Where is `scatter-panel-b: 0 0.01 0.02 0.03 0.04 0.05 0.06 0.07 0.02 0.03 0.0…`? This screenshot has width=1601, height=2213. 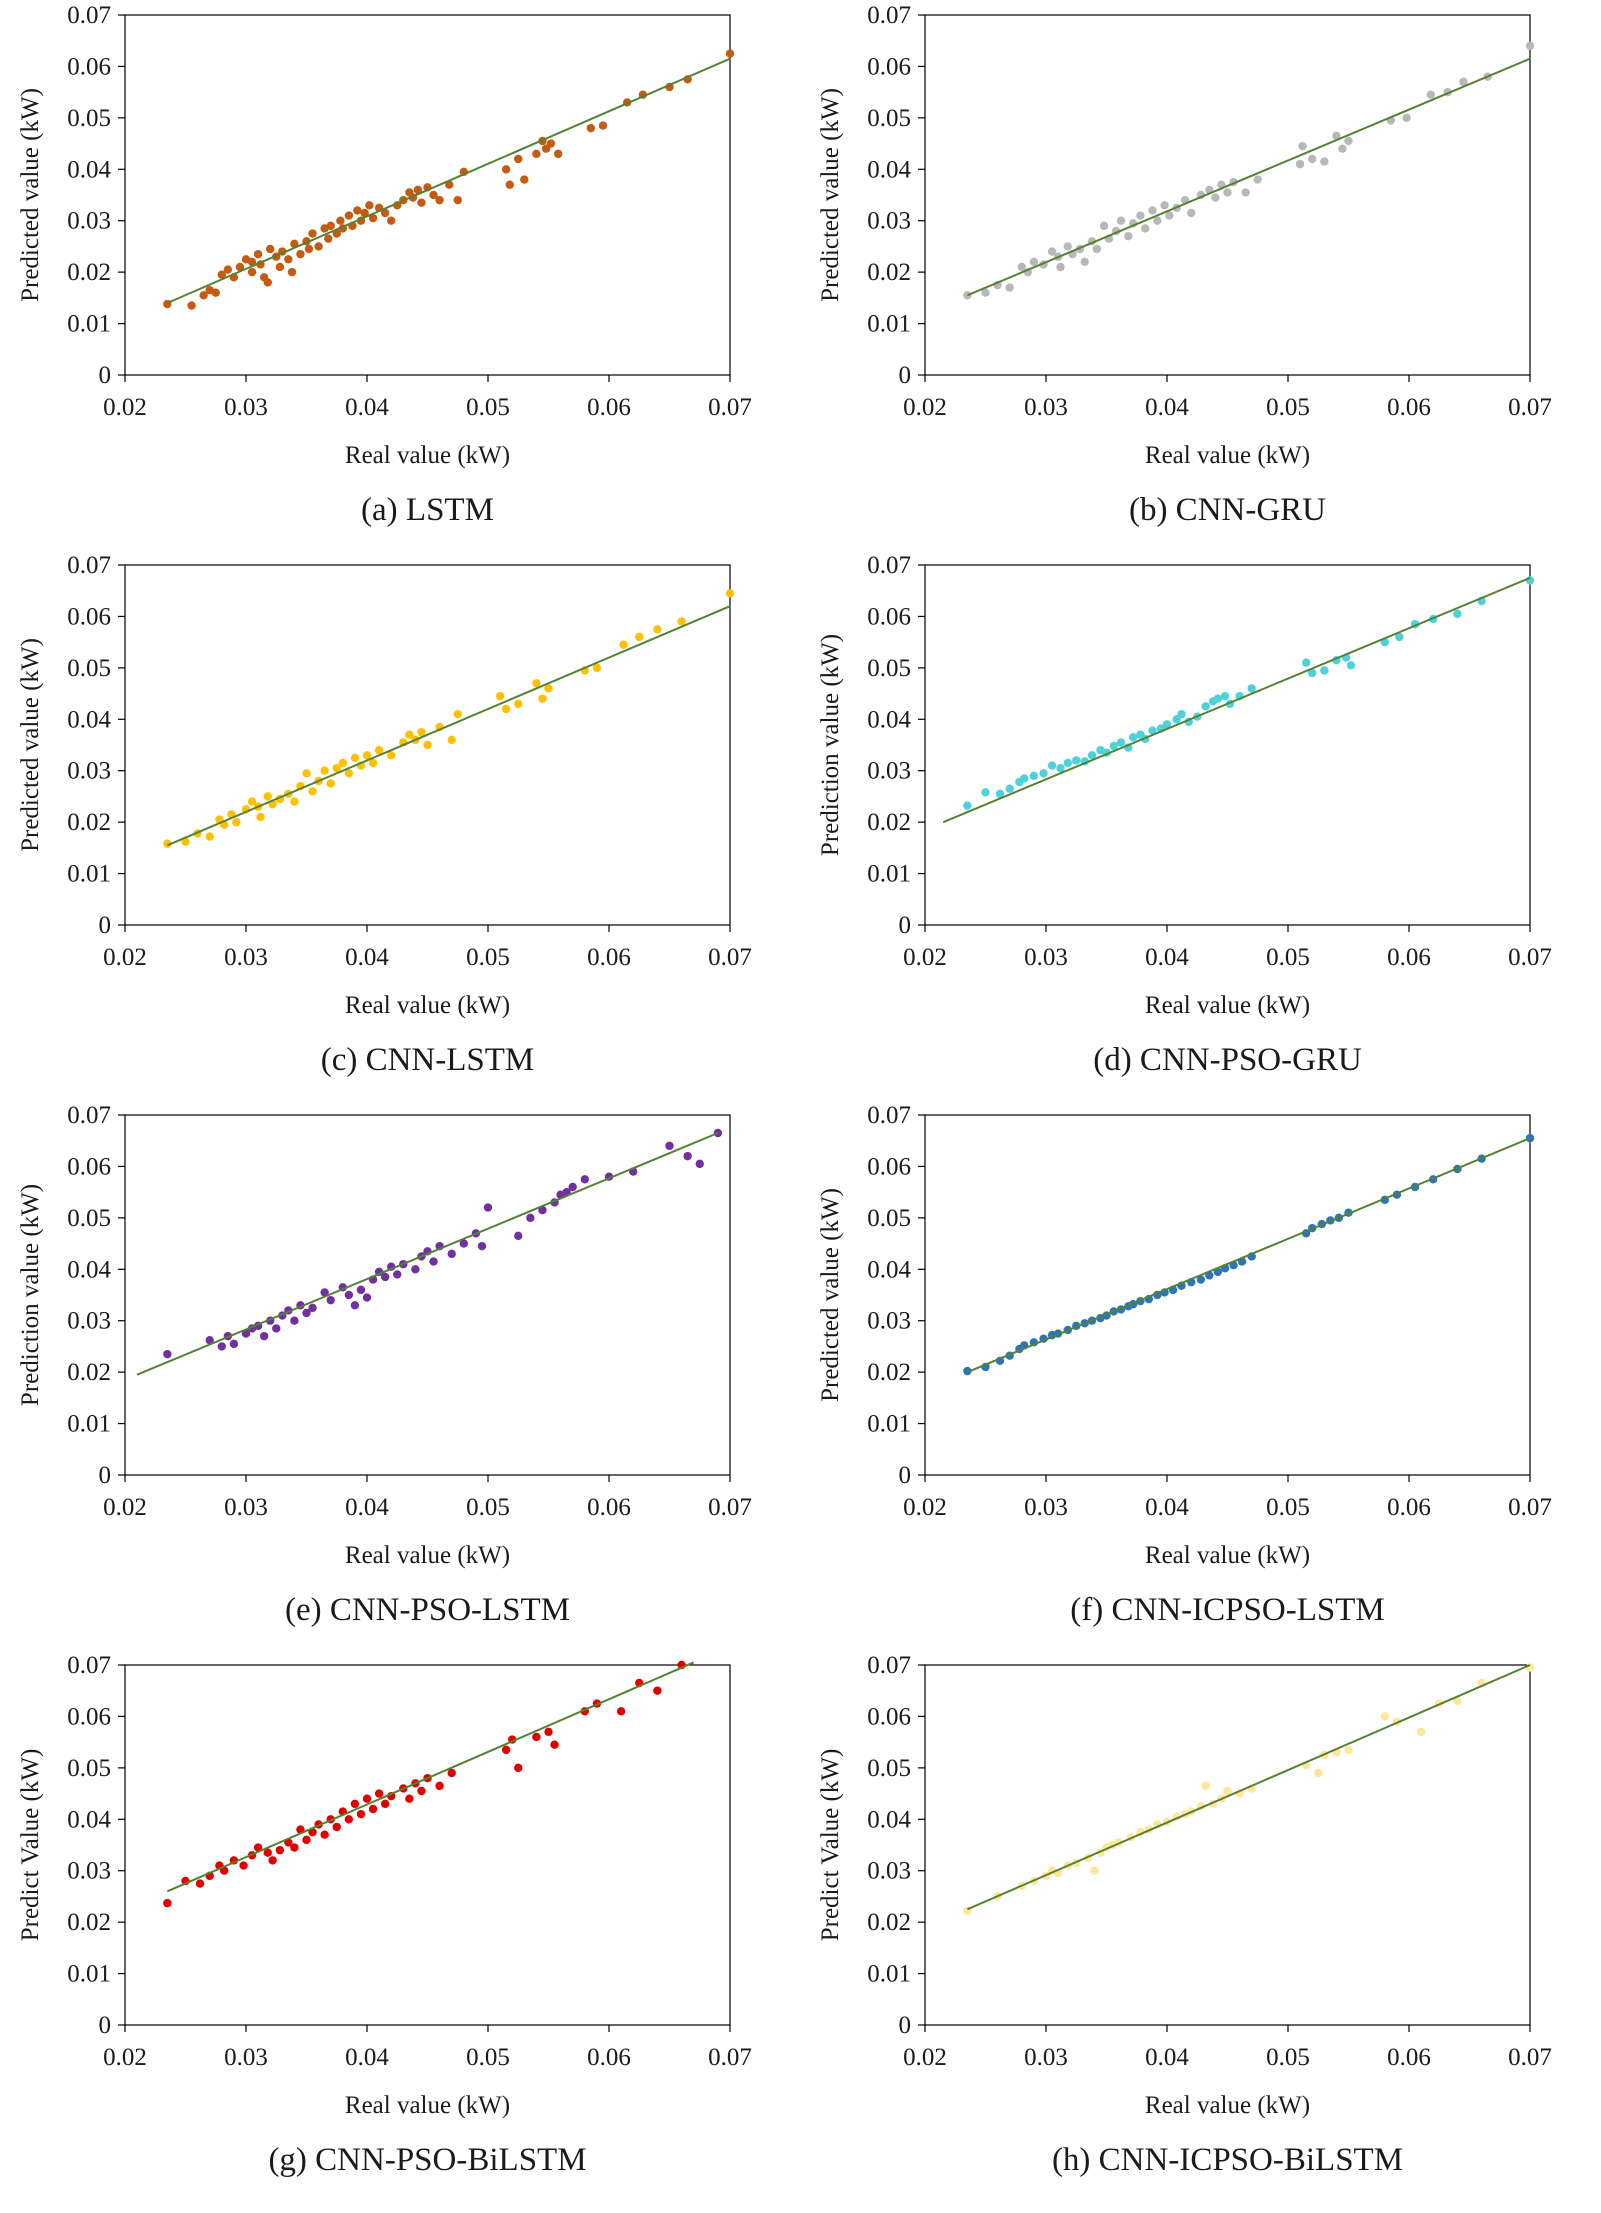
scatter-panel-b: 0 0.01 0.02 0.03 0.04 0.05 0.06 0.07 0.02 0.03 0.0… is located at coordinates (1184, 265).